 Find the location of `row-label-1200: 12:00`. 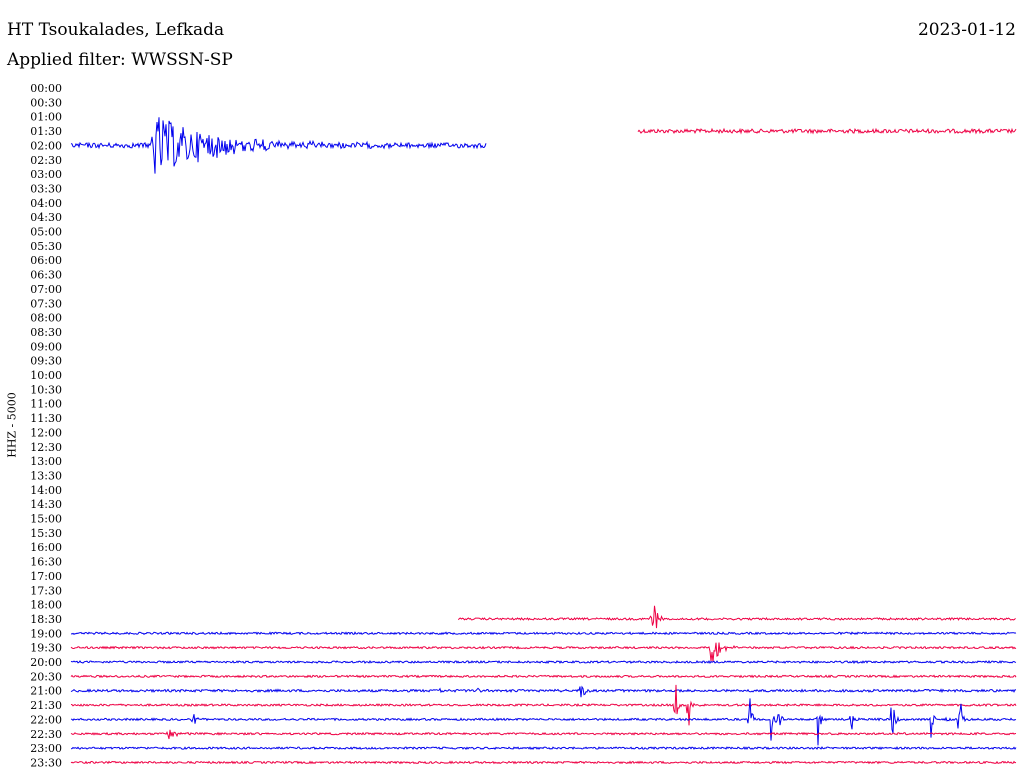

row-label-1200: 12:00 is located at coordinates (46, 432).